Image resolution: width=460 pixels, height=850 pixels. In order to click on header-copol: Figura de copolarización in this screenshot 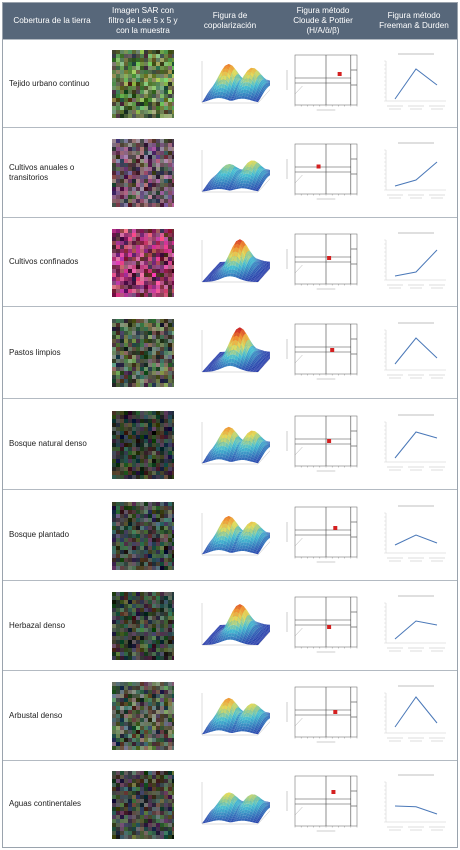, I will do `click(230, 20)`.